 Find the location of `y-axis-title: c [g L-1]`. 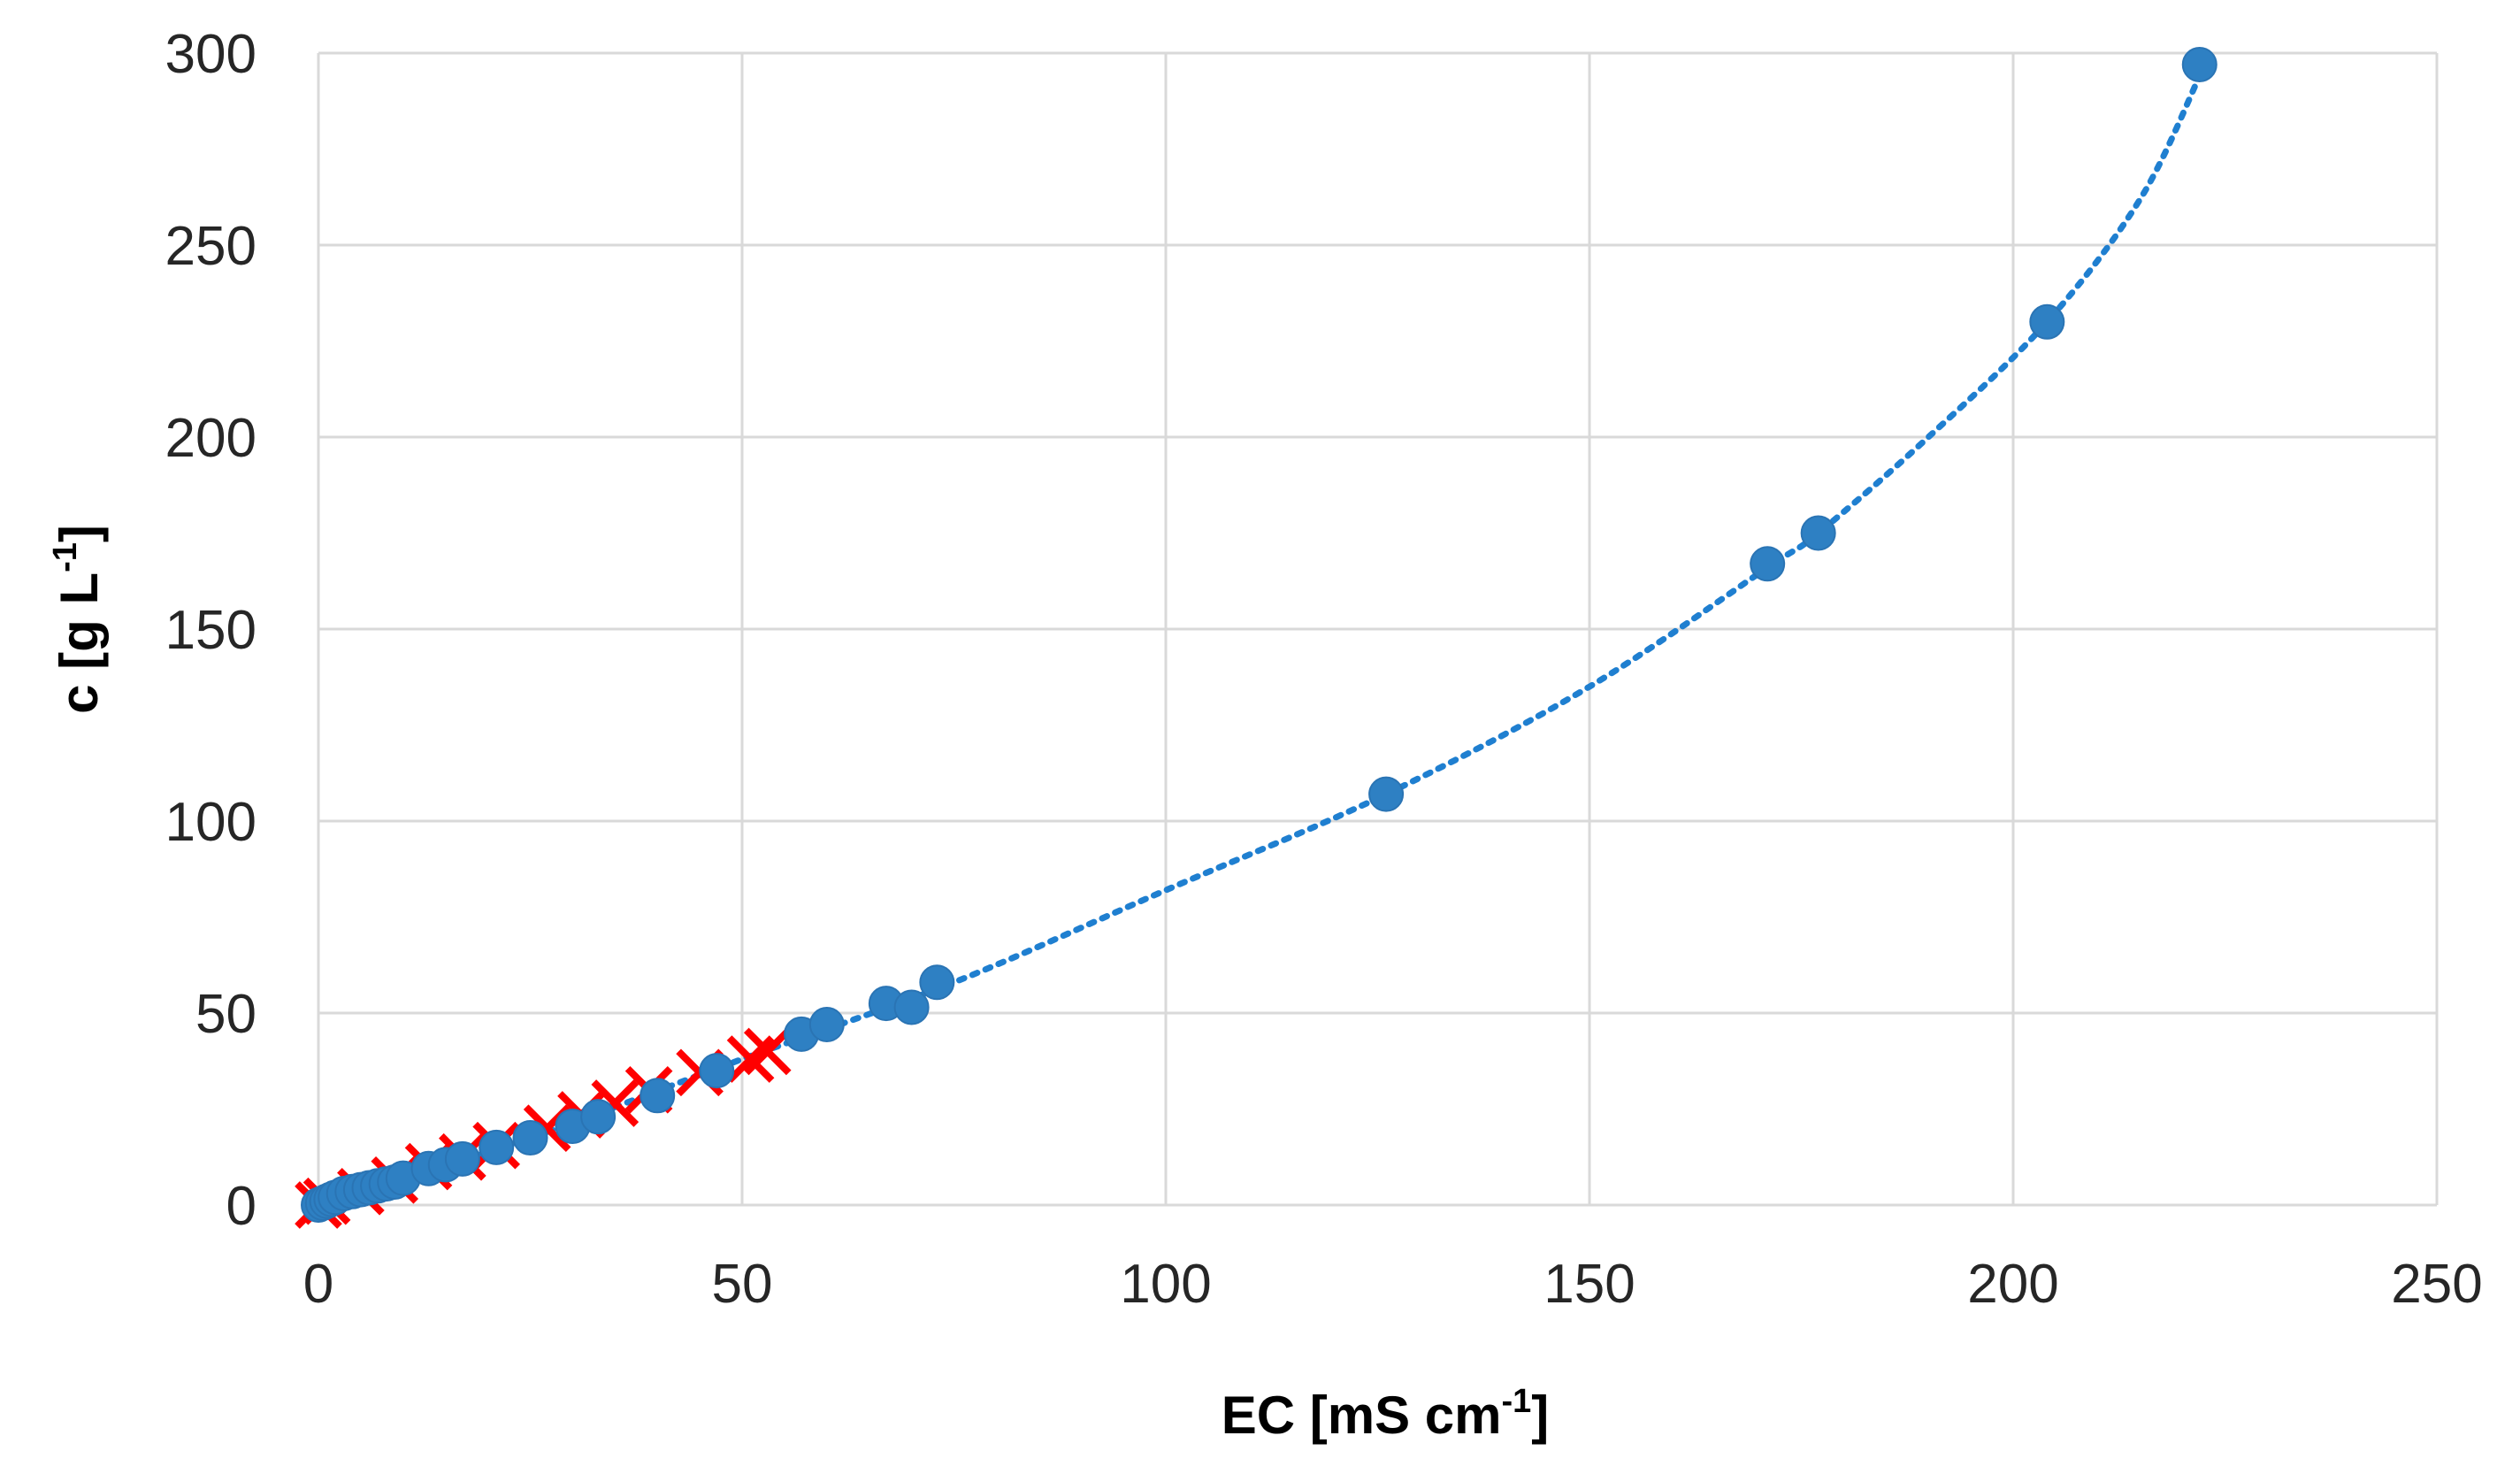

y-axis-title: c [g L-1] is located at coordinates (78, 620).